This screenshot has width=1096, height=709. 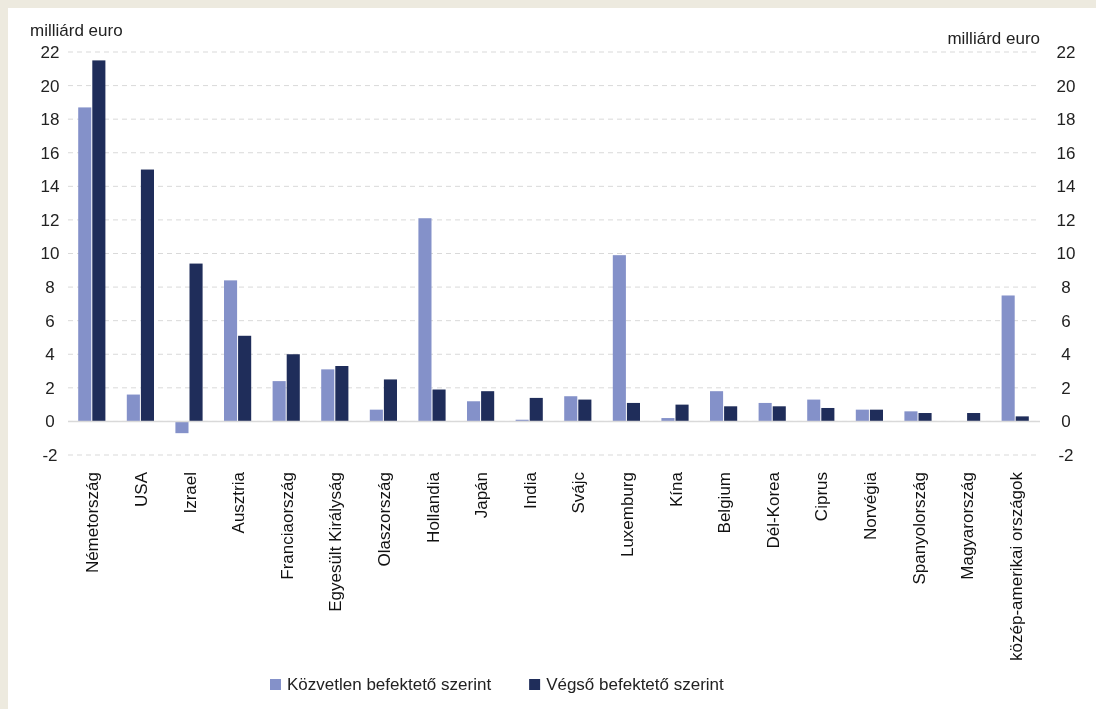 I want to click on y2-tick-label: 2, so click(x=1066, y=388).